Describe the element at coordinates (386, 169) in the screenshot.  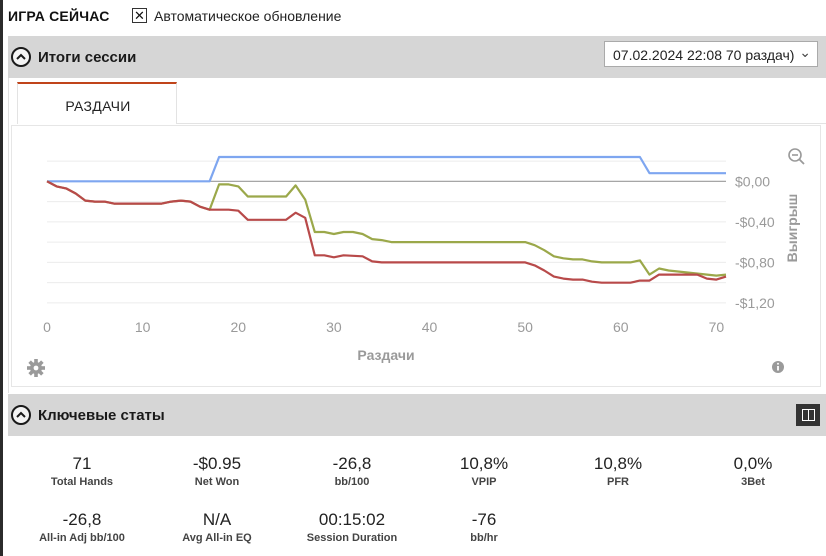
I see `series-line-blue` at that location.